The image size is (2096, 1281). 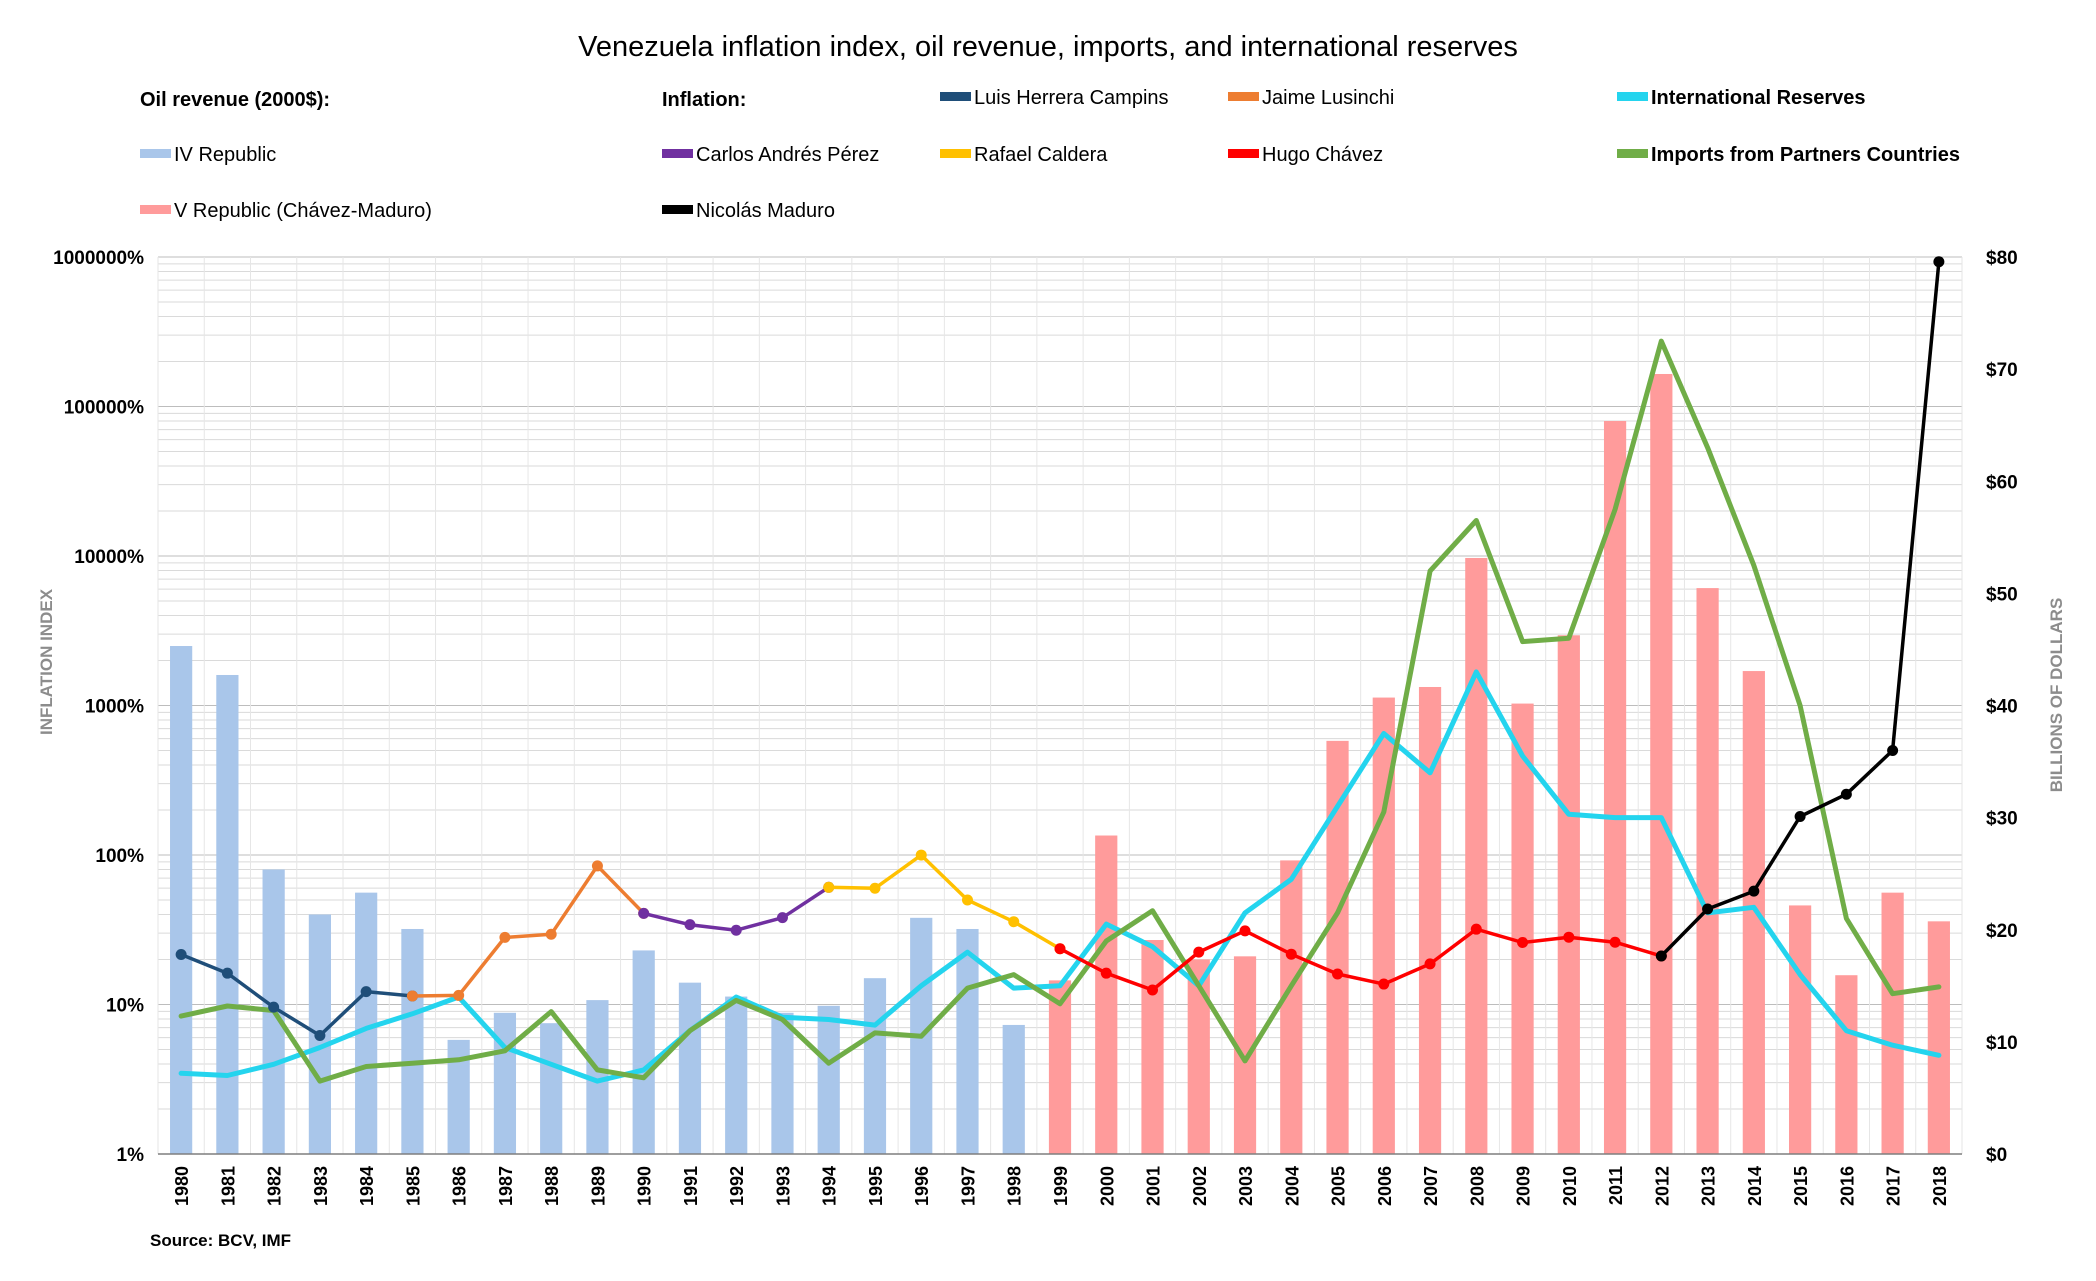 I want to click on point-rafael-caldera-1994, so click(x=829, y=887).